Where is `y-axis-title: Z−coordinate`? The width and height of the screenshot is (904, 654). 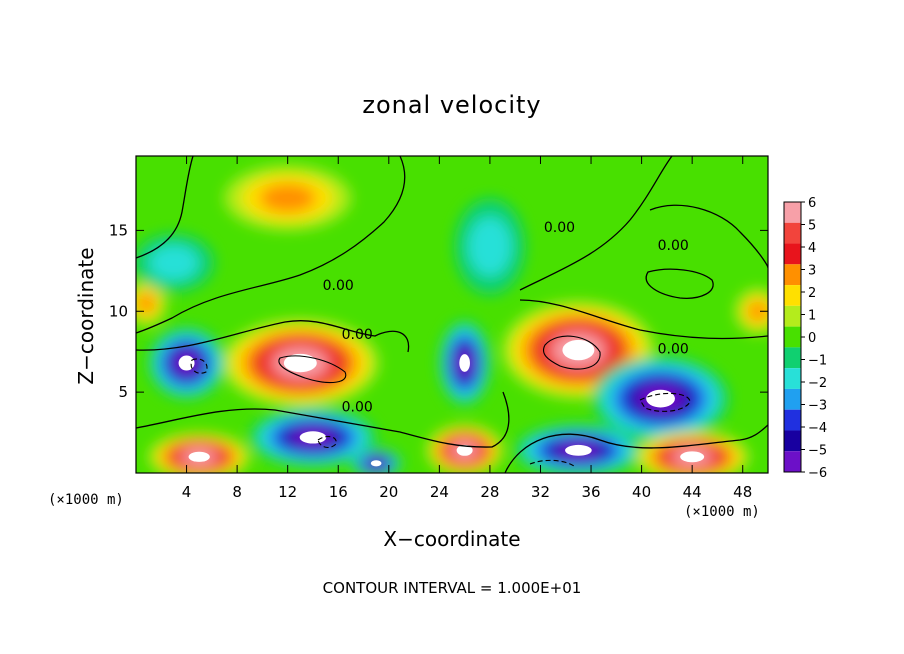 y-axis-title: Z−coordinate is located at coordinates (86, 315).